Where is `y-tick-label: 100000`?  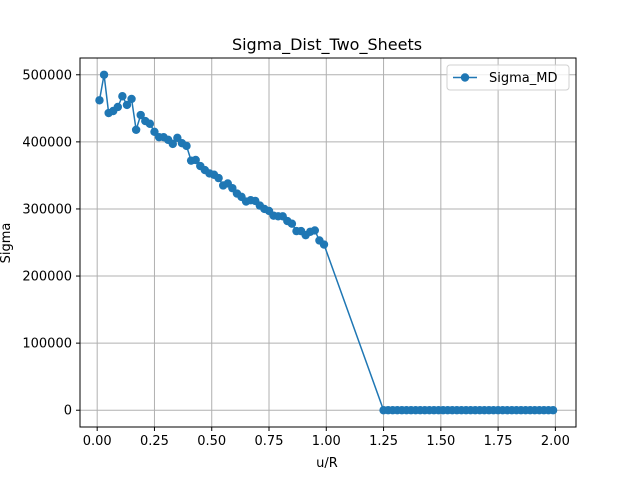
y-tick-label: 100000 is located at coordinates (47, 344).